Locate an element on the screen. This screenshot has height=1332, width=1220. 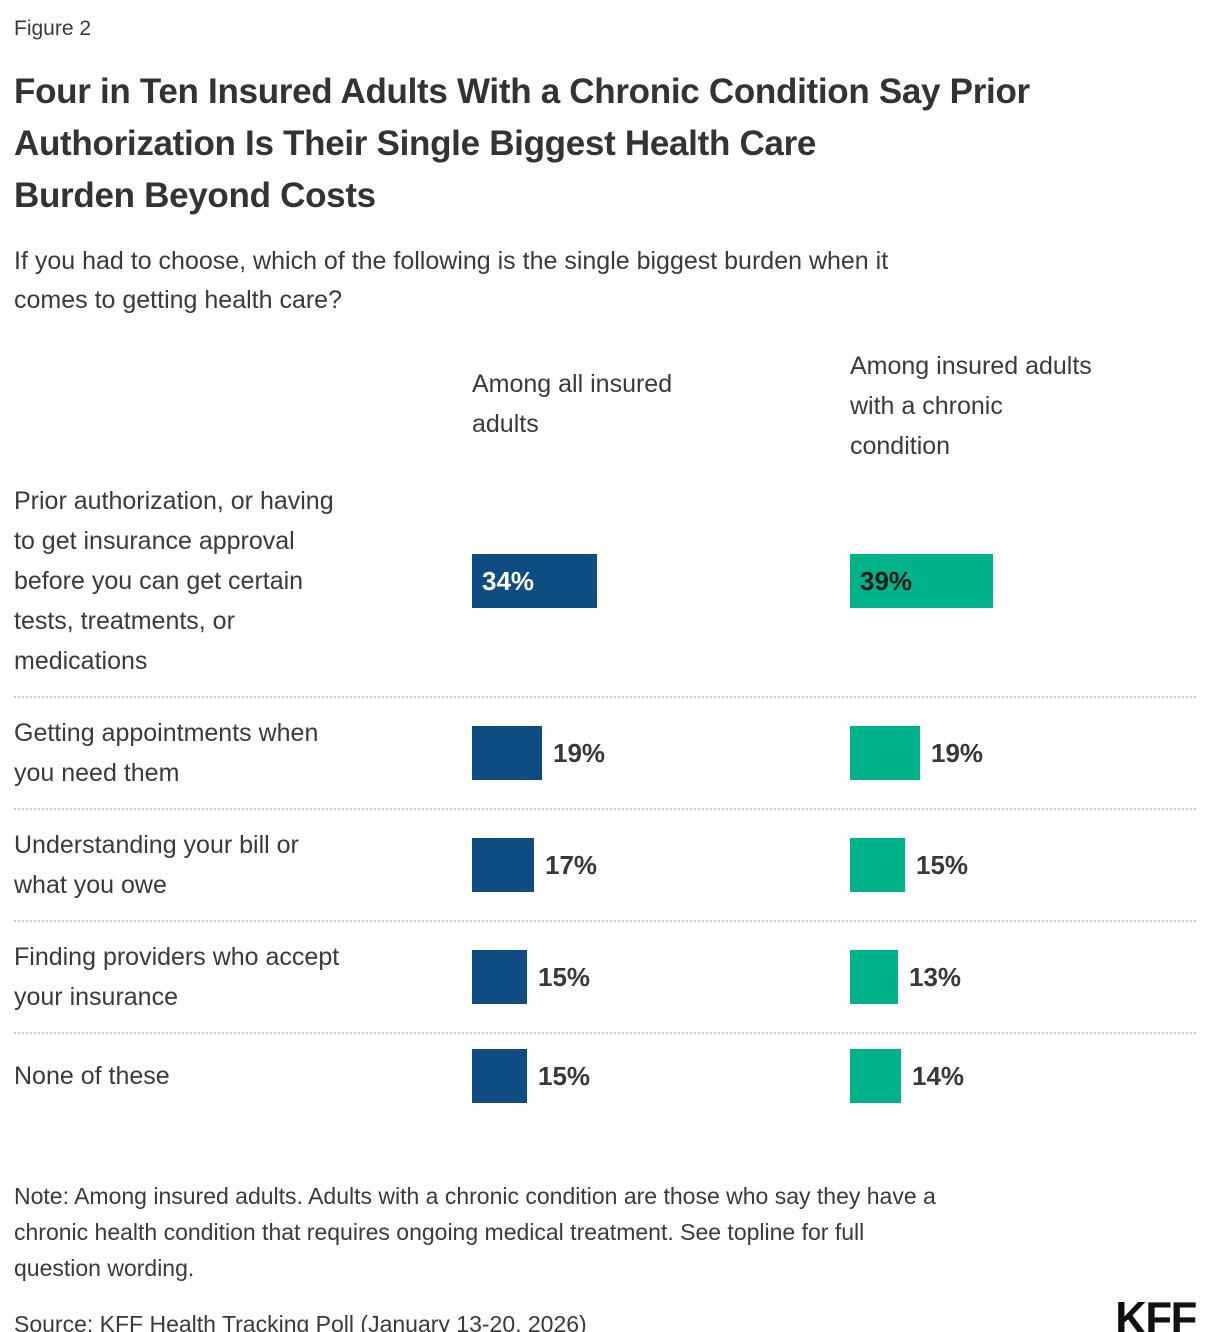
bar-value-label: 17% is located at coordinates (571, 864).